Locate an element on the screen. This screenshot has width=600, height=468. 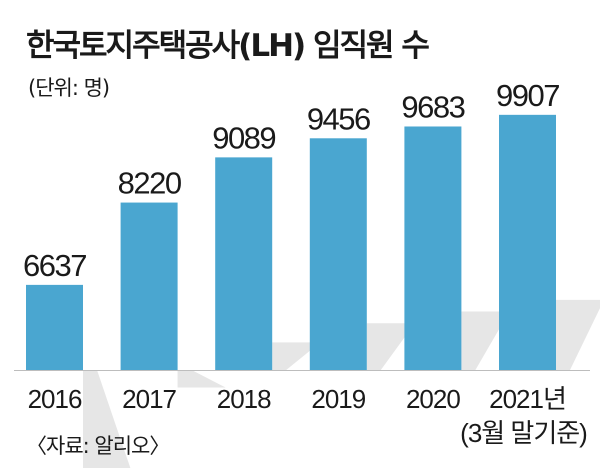
source-note: 〈자료: 알리오〉 is located at coordinates (98, 446).